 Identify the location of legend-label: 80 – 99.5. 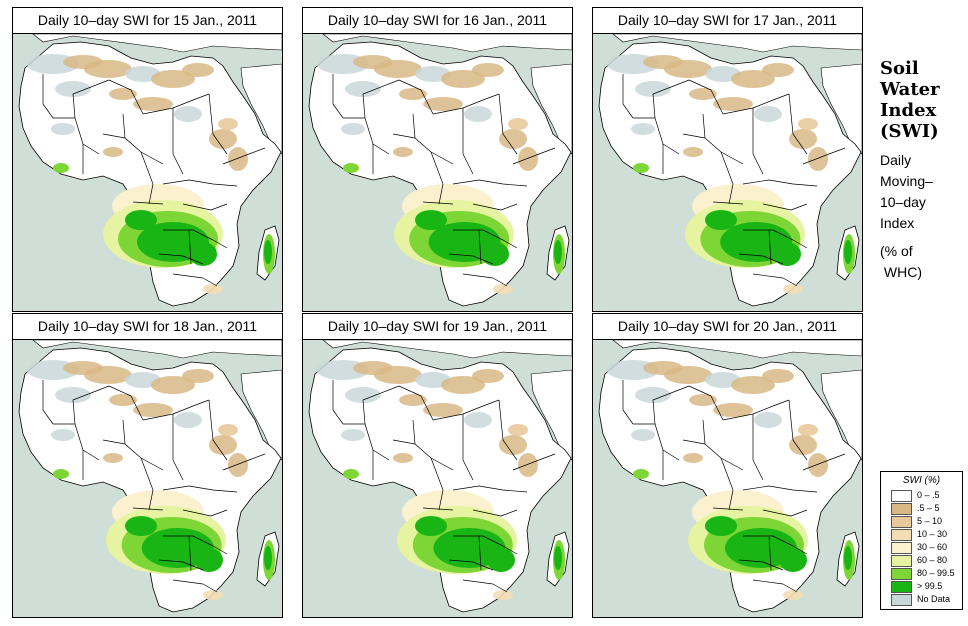
(936, 573).